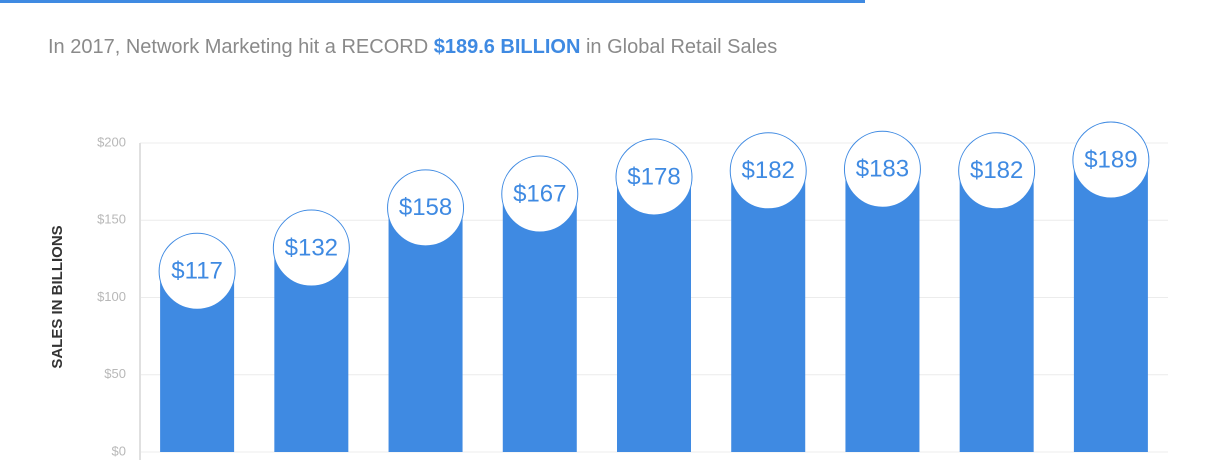  What do you see at coordinates (507, 47) in the screenshot?
I see `subtitle-highlight: $189.6 BILLION` at bounding box center [507, 47].